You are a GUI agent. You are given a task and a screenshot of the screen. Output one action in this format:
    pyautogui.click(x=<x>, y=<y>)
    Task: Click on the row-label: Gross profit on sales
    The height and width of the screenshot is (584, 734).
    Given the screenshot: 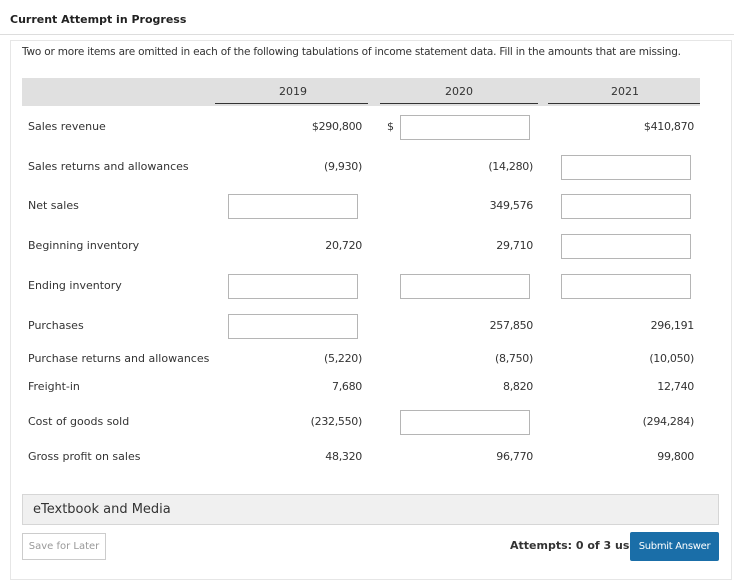 What is the action you would take?
    pyautogui.click(x=84, y=456)
    